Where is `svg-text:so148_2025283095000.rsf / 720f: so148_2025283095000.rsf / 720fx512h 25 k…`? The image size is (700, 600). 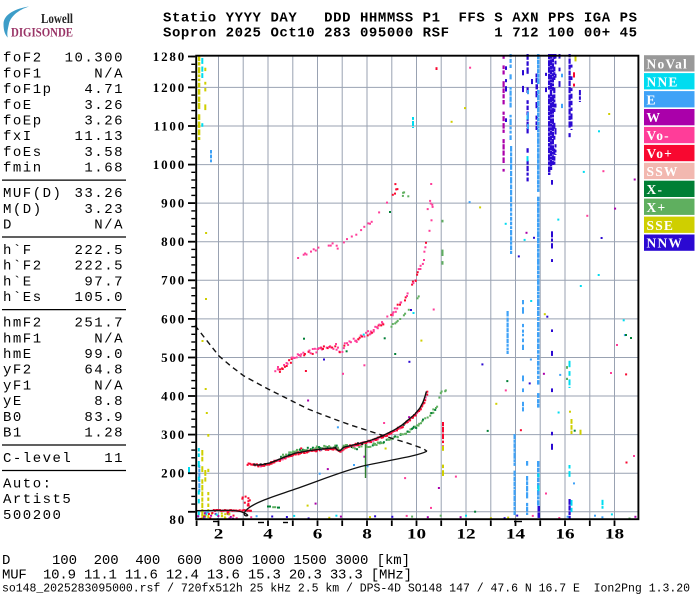 svg-text:so148_2025283095000.rsf / 720f: so148_2025283095000.rsf / 720fx512h 25 k… is located at coordinates (346, 589).